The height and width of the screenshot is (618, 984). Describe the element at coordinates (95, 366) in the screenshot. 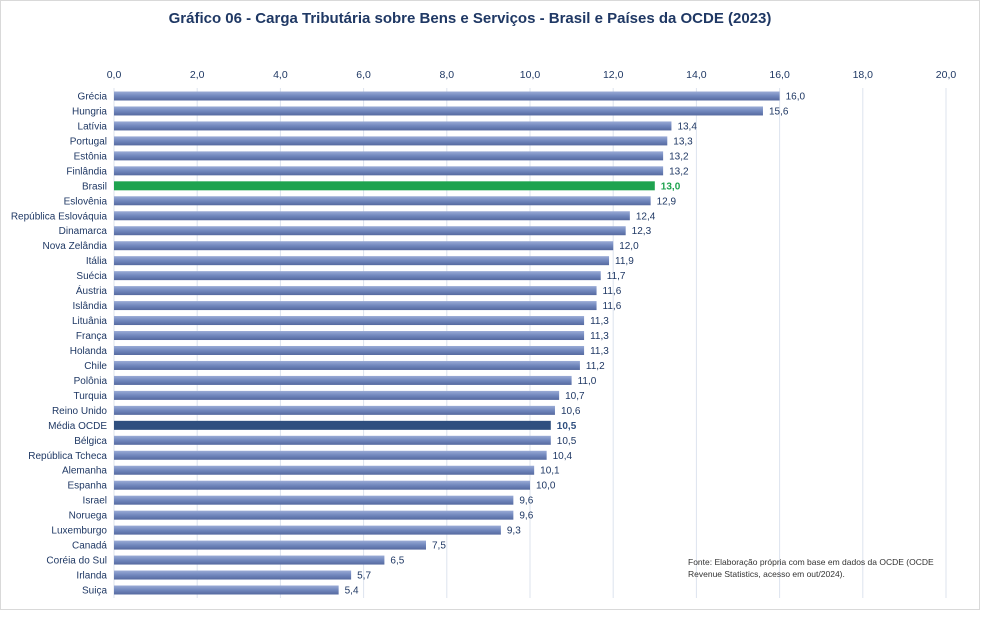

I see `category-label: Chile` at that location.